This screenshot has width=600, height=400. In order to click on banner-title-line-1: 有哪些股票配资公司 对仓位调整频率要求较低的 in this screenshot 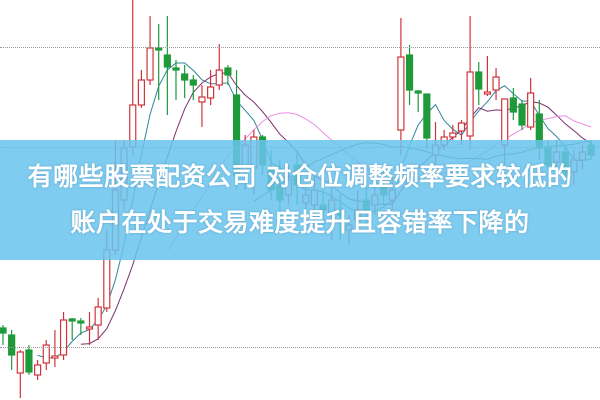, I will do `click(300, 176)`.